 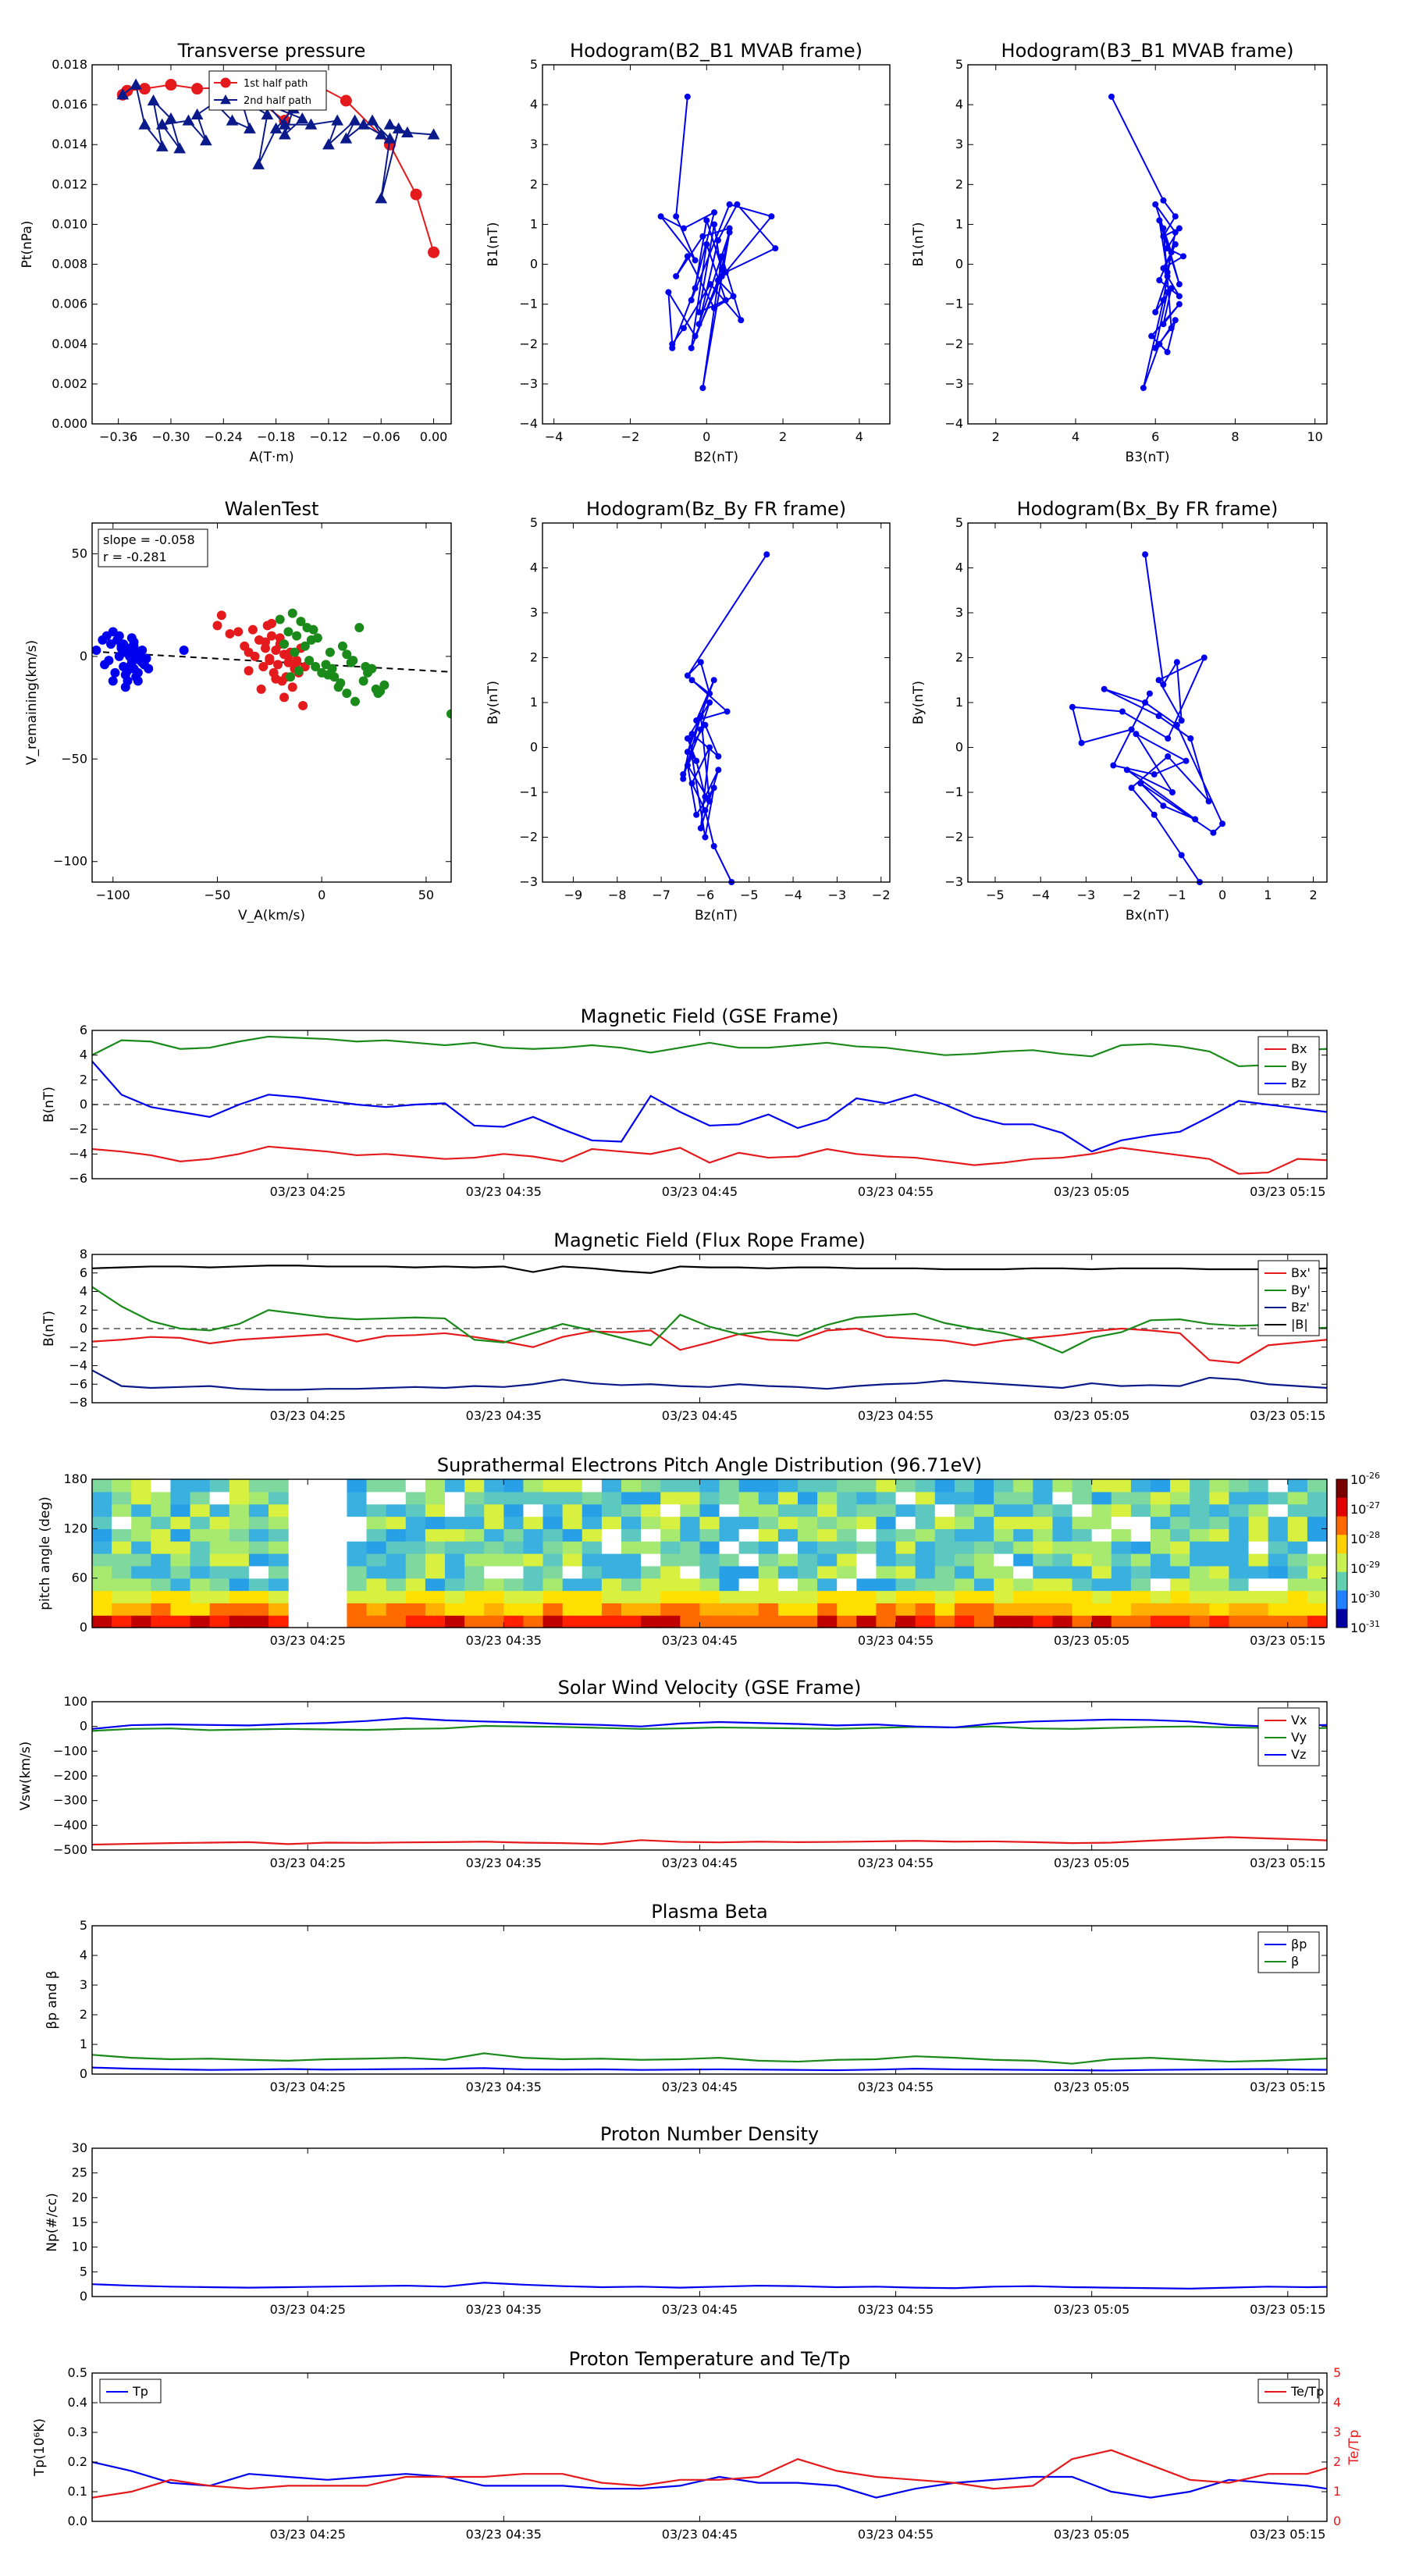 I want to click on time-tick-label: 03/23 04:25, so click(x=308, y=1640).